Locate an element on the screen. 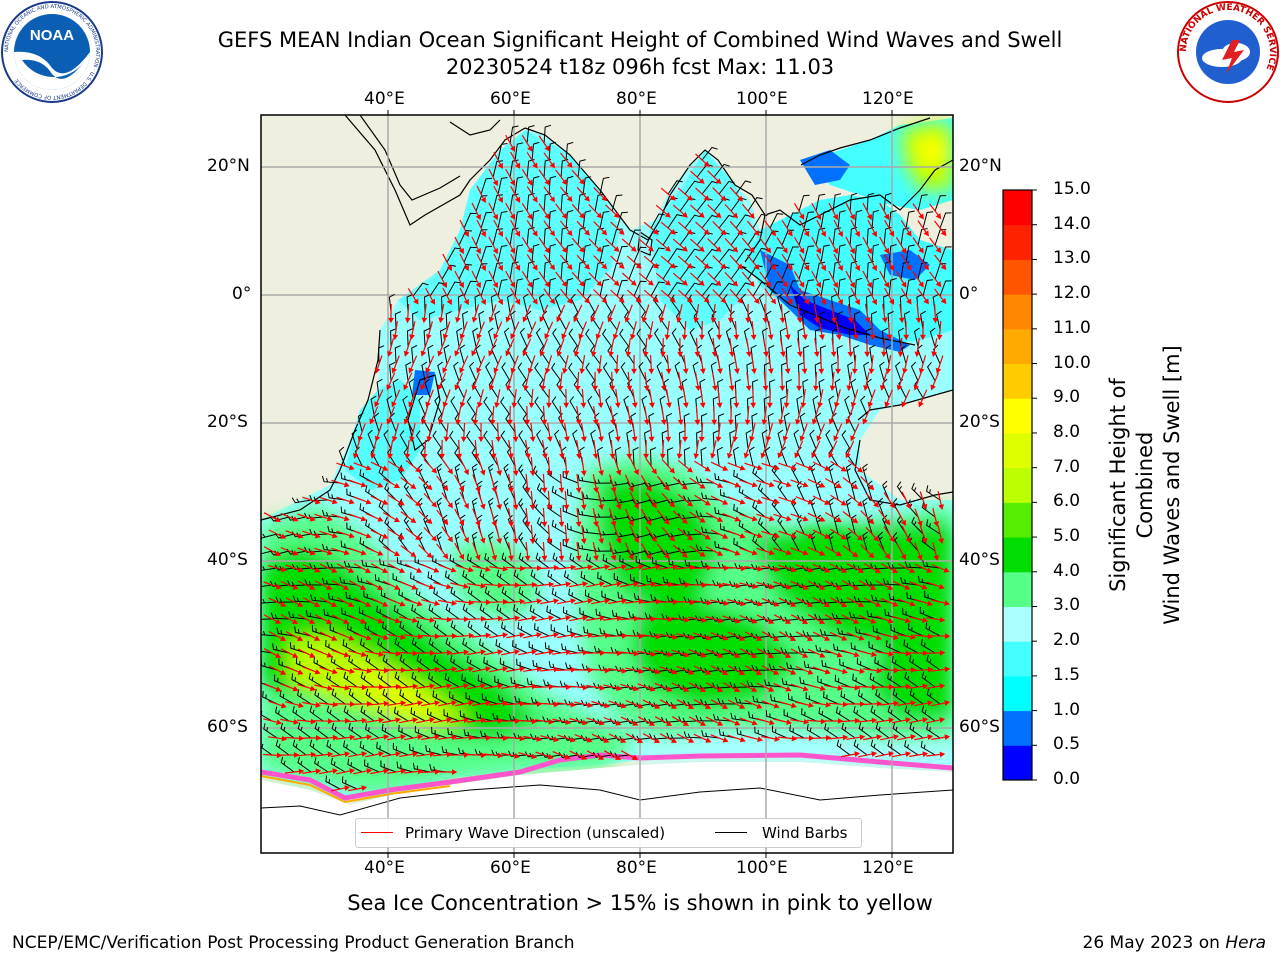  colorbar-segment is located at coordinates (1017, 277).